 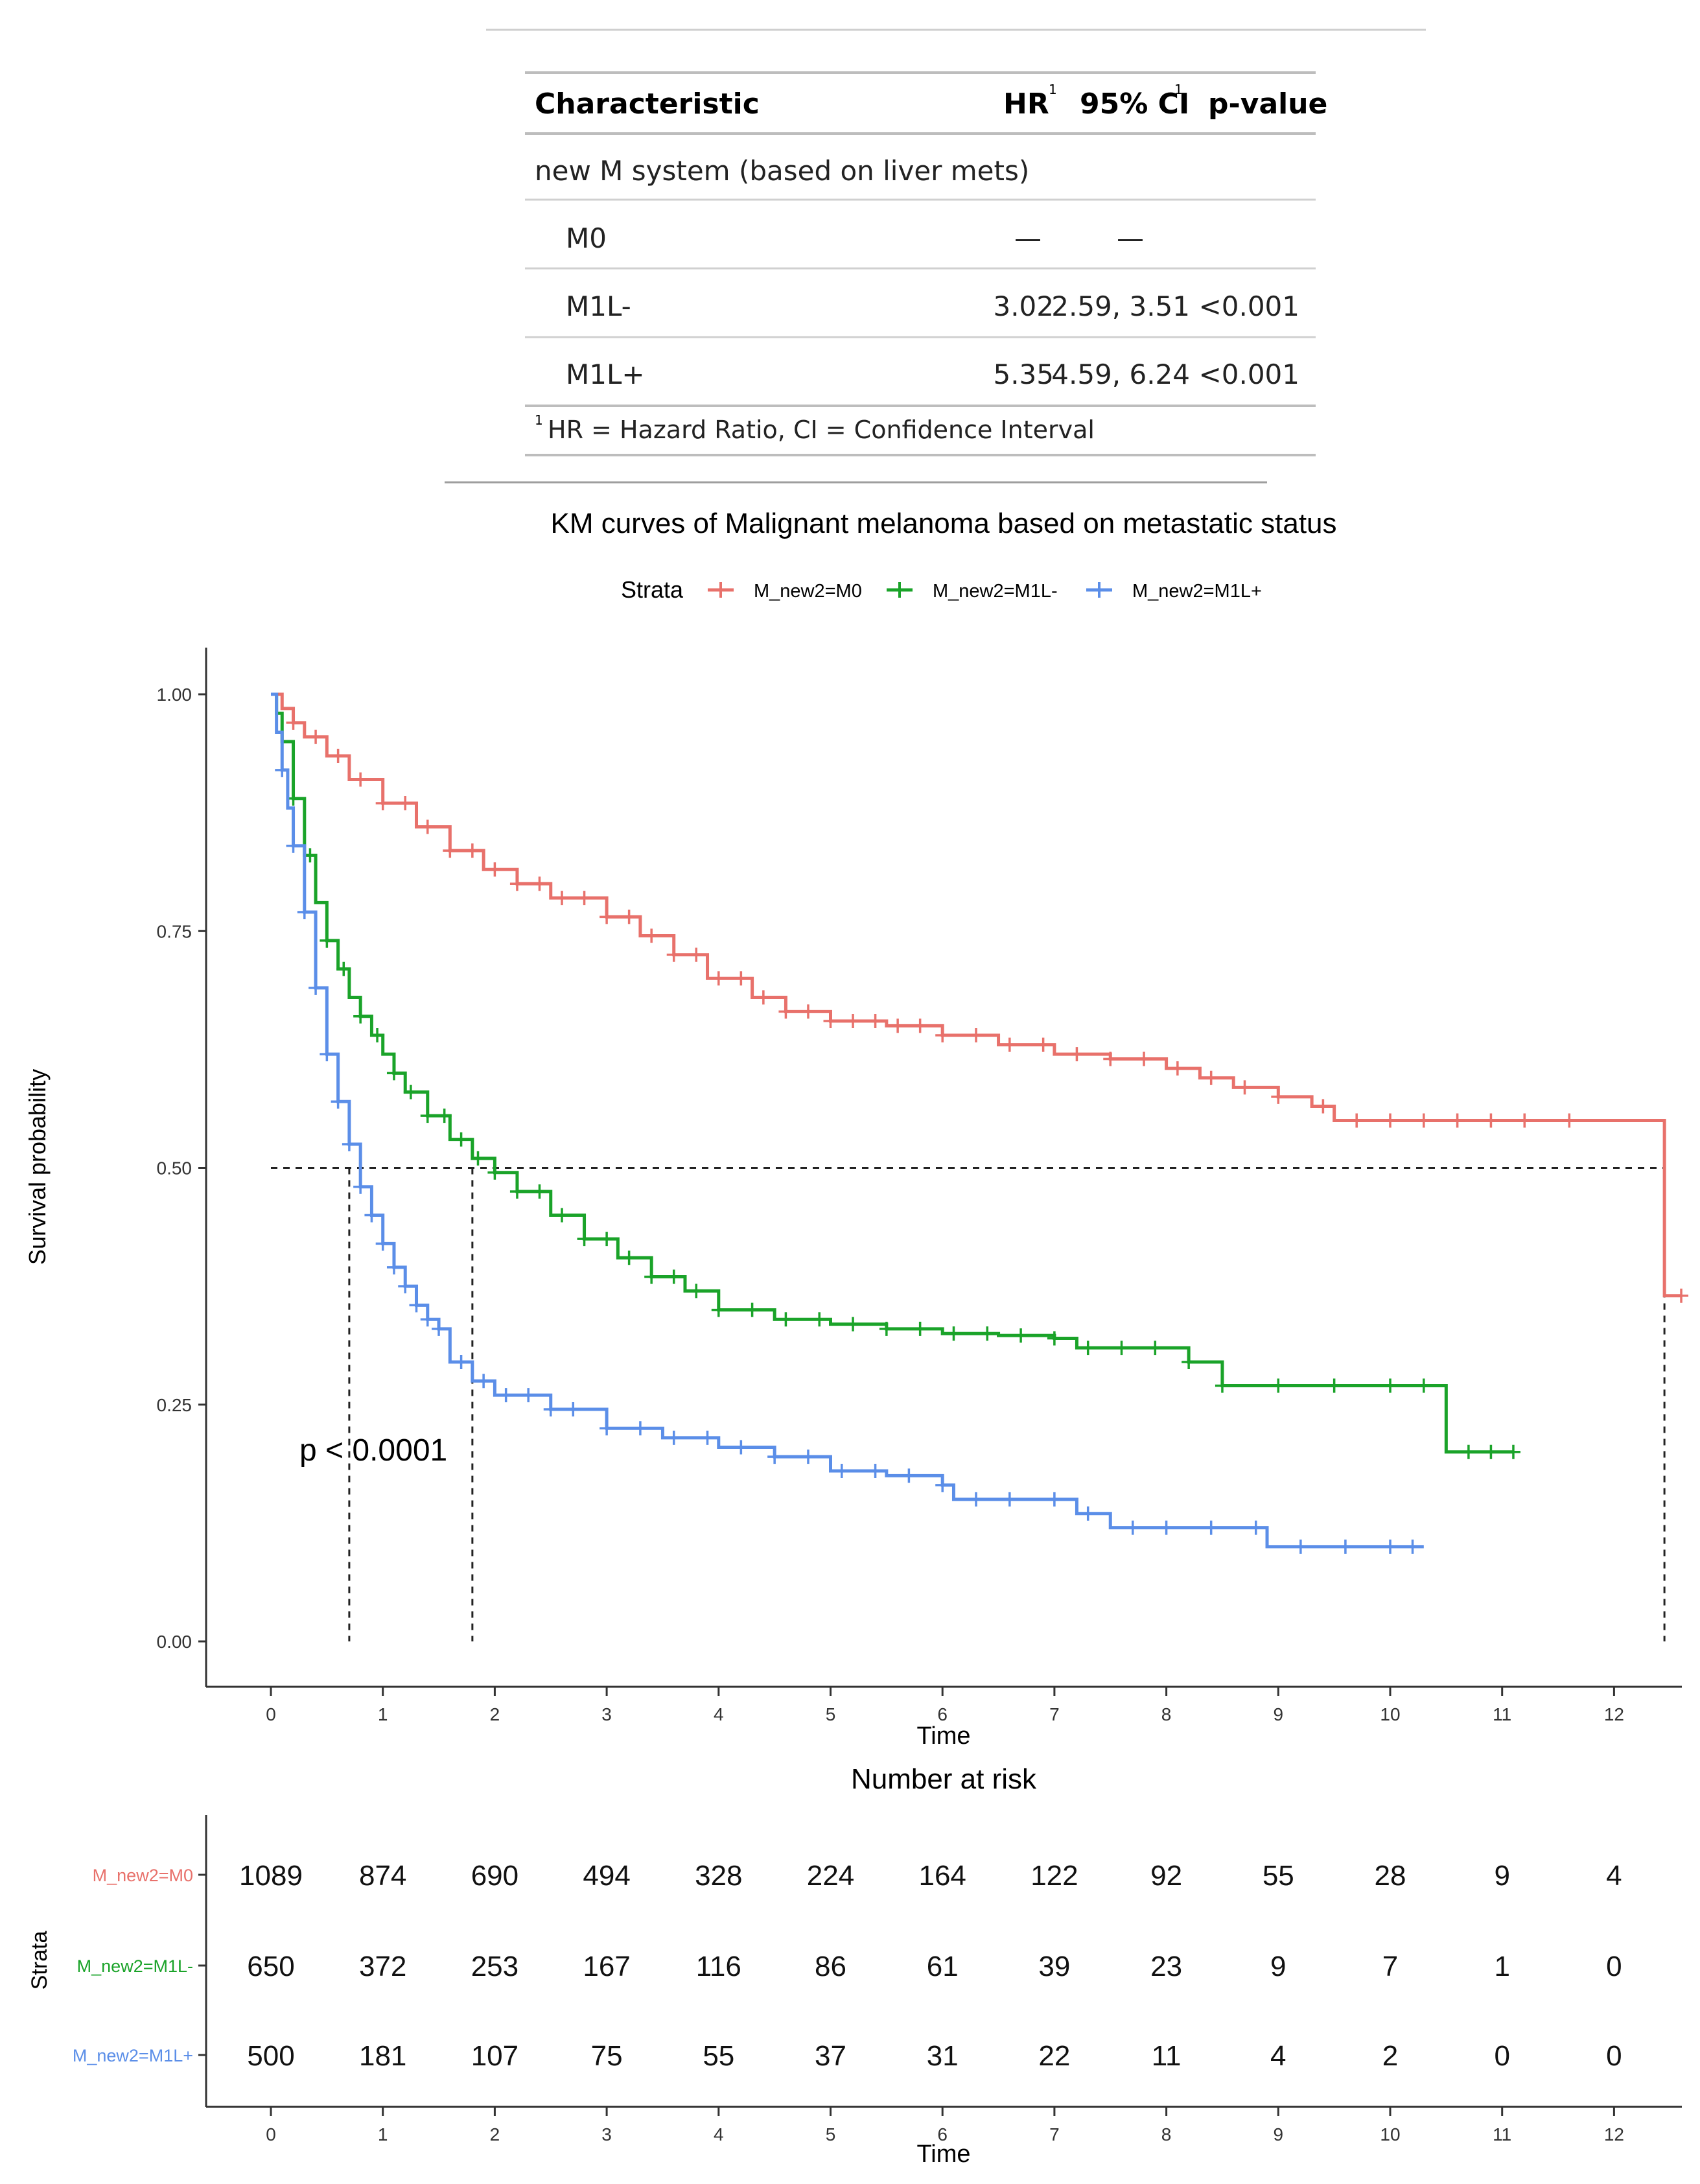 I want to click on risk-cell: 690, so click(x=494, y=1876).